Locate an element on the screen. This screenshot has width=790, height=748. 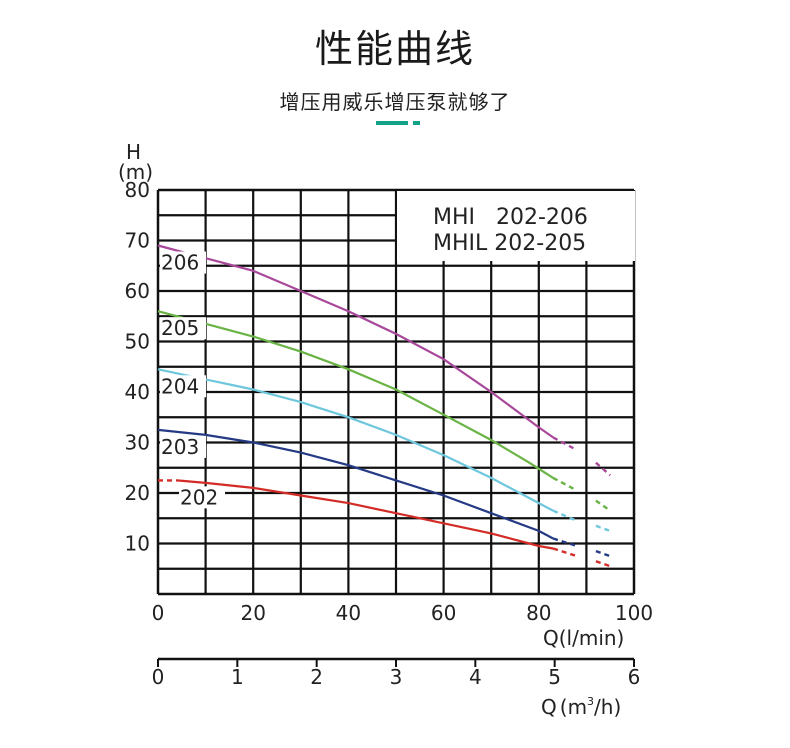
x2-tick-label: 4 is located at coordinates (475, 677).